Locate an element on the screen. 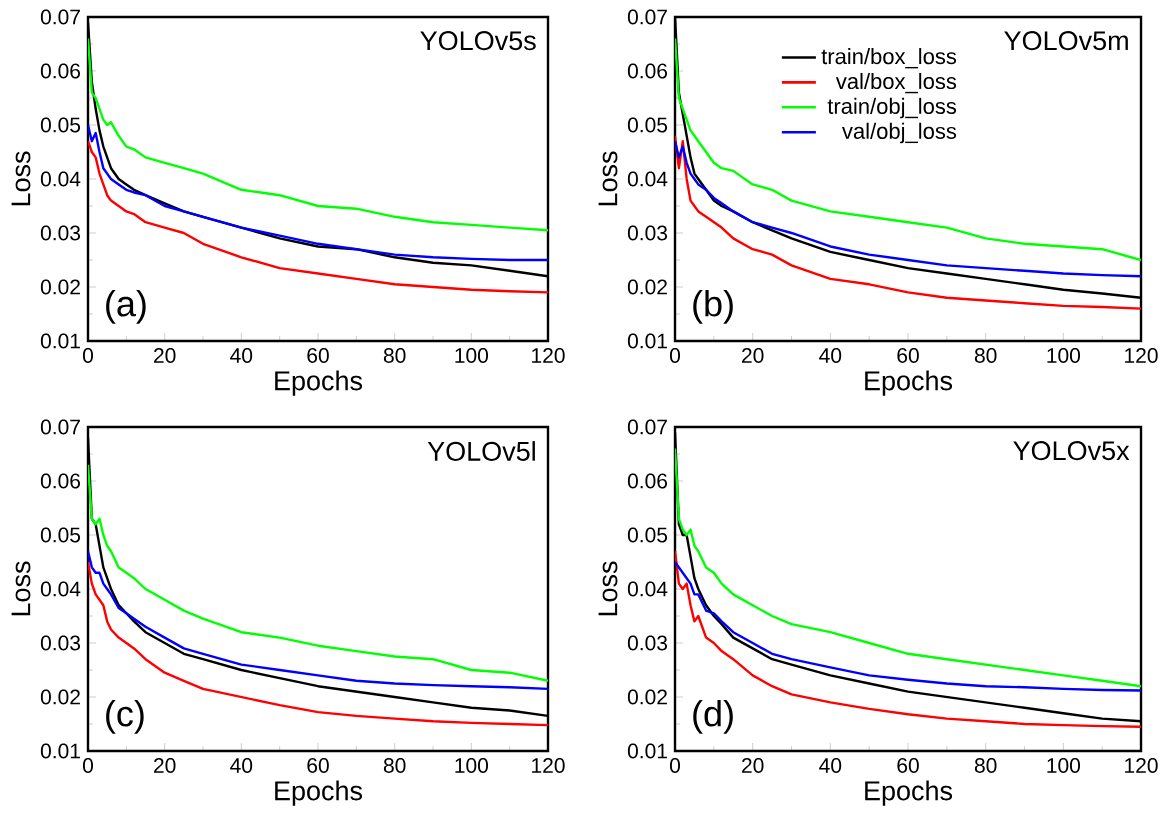 This screenshot has height=819, width=1176. annotation: (c) is located at coordinates (125, 717).